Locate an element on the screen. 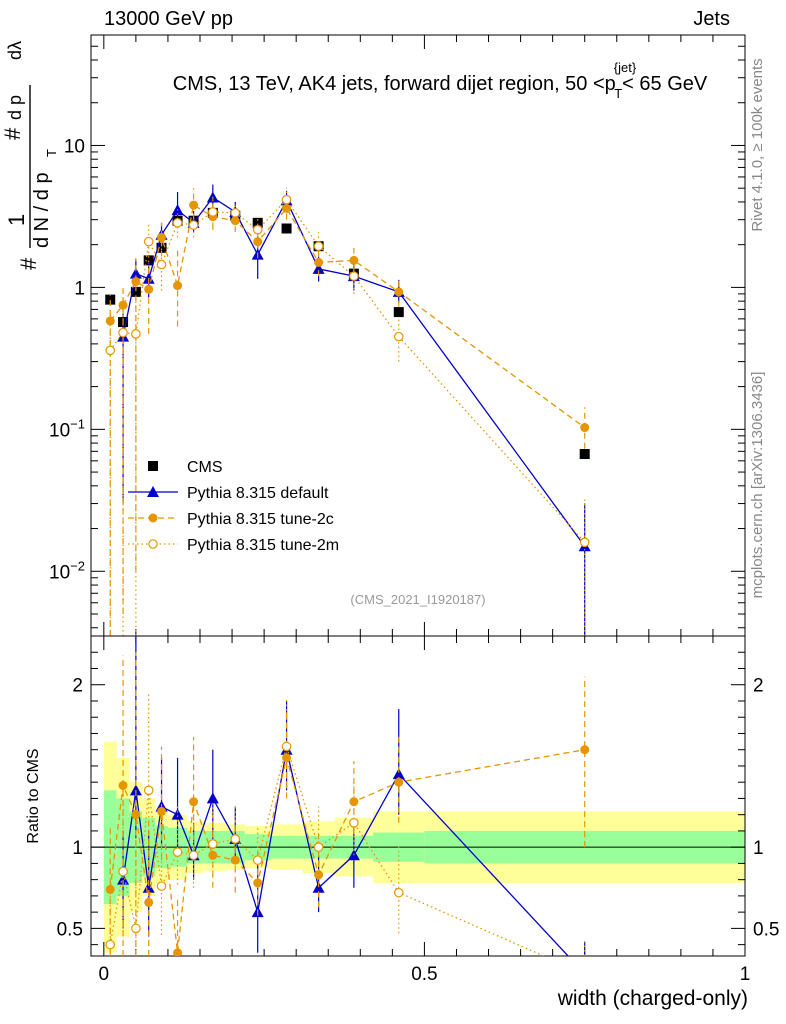 This screenshot has height=1024, width=786. legend-item: Pythia 8.315 tune-2m is located at coordinates (233, 545).